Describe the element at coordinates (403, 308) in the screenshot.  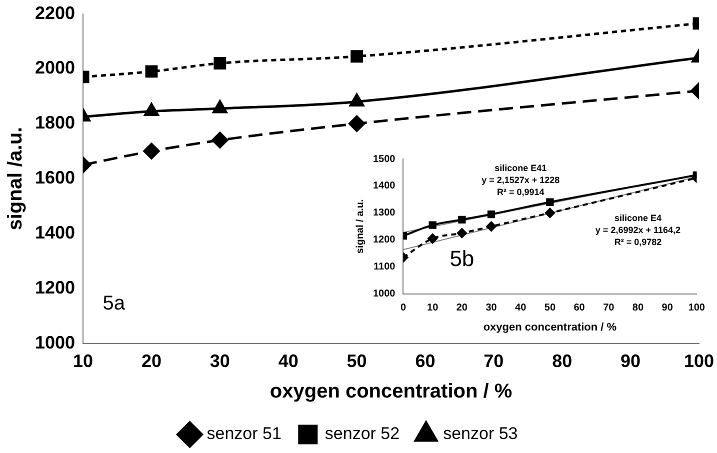
I see `x-tick-label: 0` at that location.